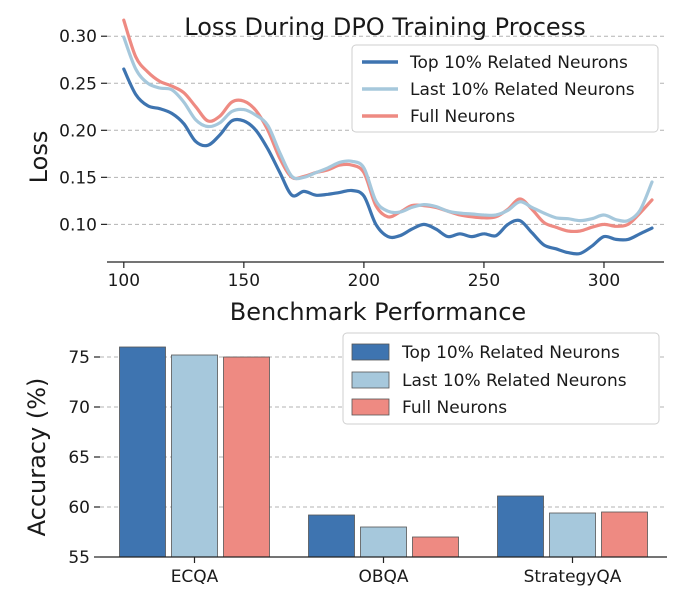 Image resolution: width=690 pixels, height=602 pixels. What do you see at coordinates (195, 577) in the screenshot?
I see `benchmark-x-tick-label: ECQA` at bounding box center [195, 577].